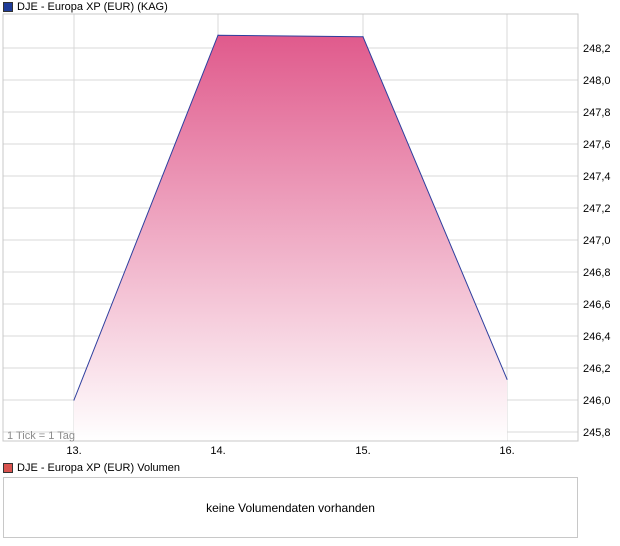  What do you see at coordinates (73, 451) in the screenshot?
I see `x-tick-label: 13.` at bounding box center [73, 451].